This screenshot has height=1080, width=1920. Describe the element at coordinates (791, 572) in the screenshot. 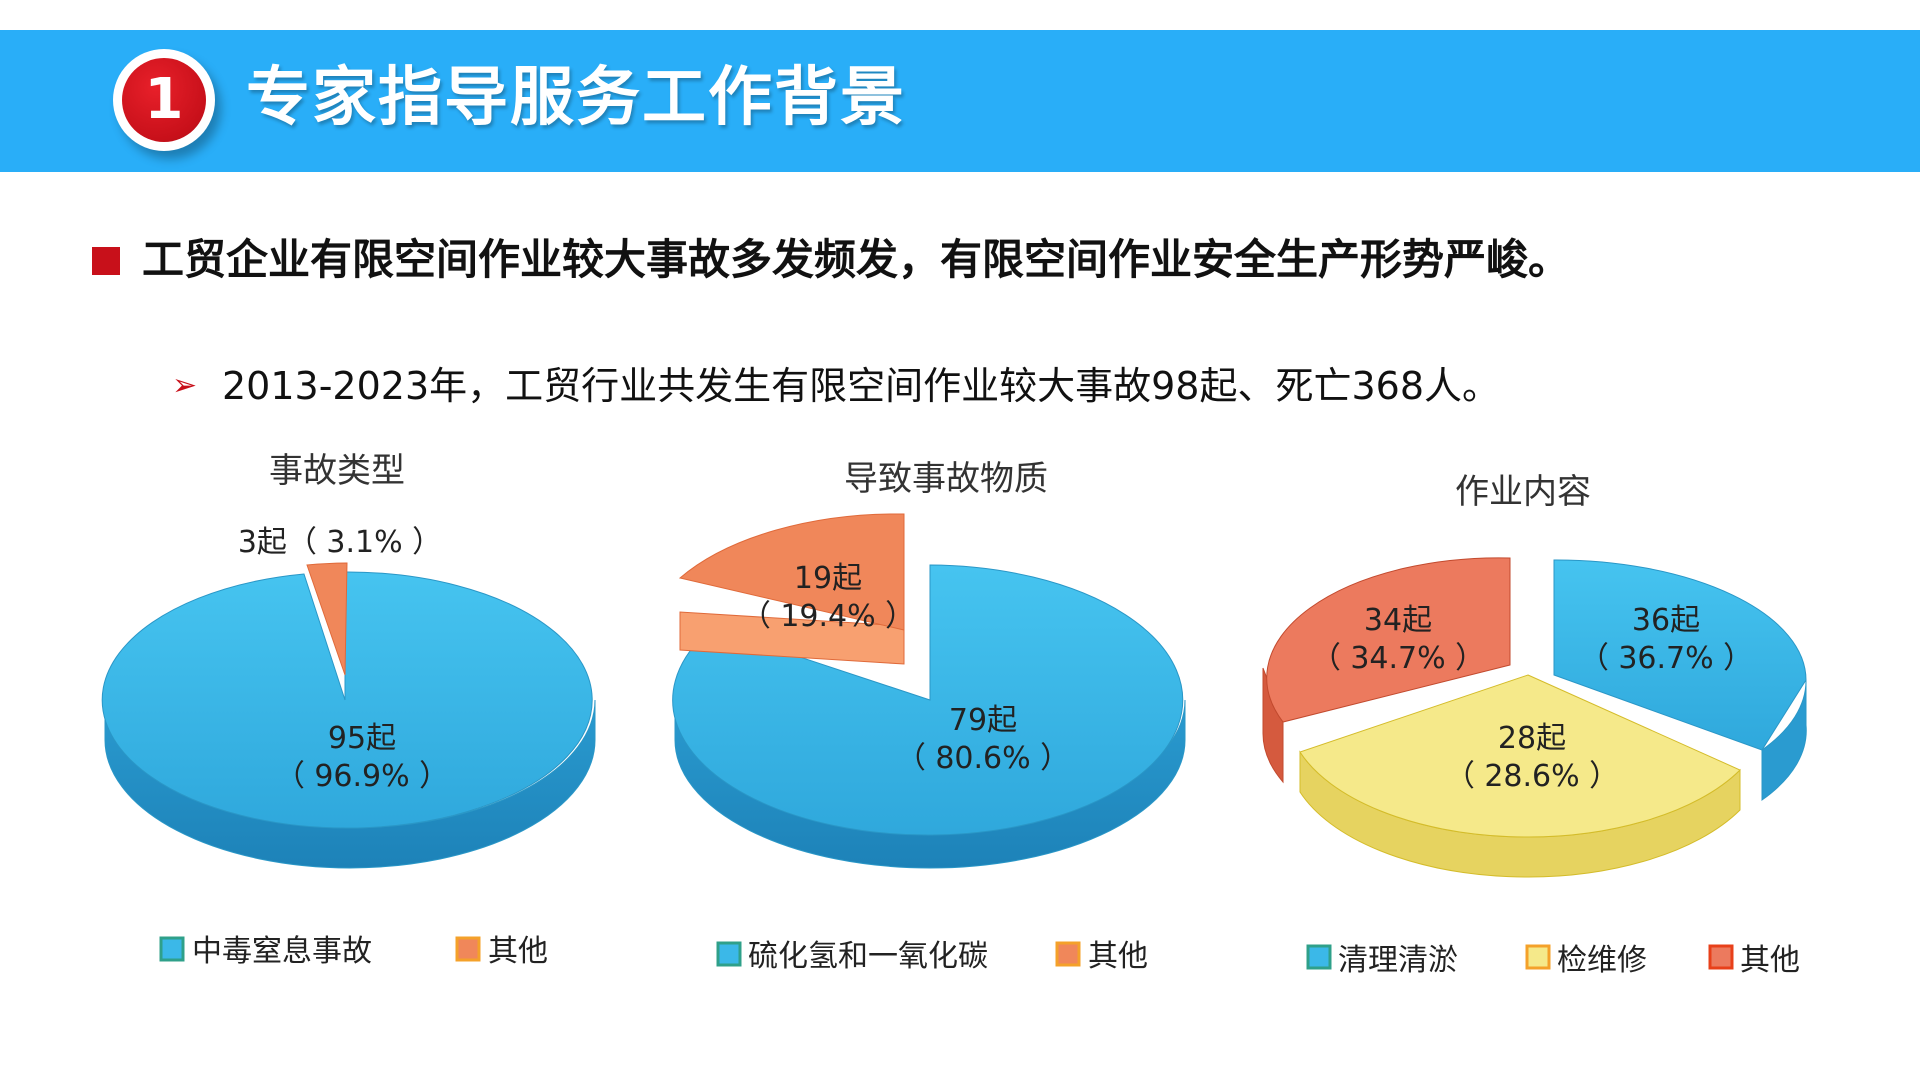

I see `chart2-slice-other` at that location.